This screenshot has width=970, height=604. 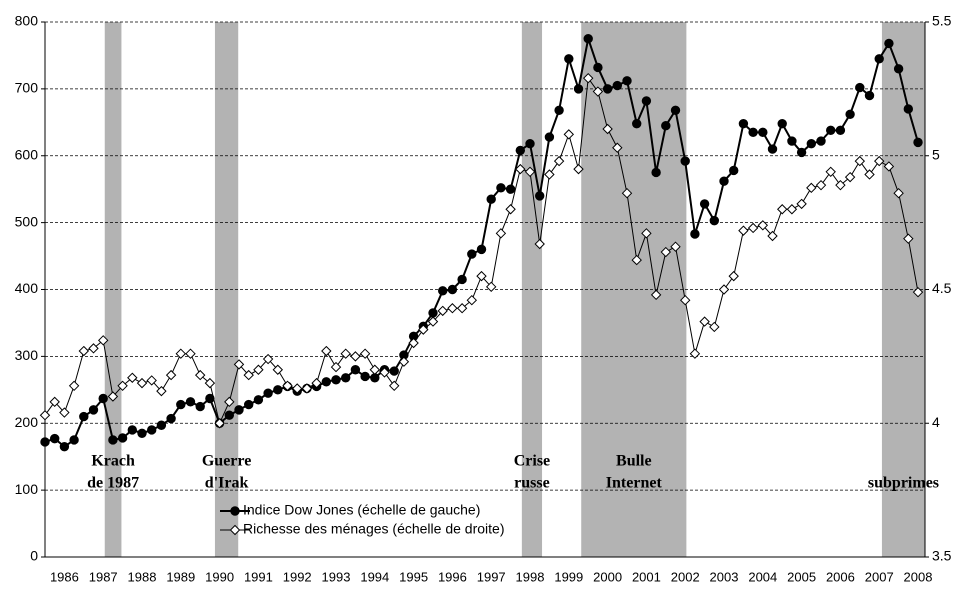 I want to click on region-label: subprimes, so click(x=903, y=483).